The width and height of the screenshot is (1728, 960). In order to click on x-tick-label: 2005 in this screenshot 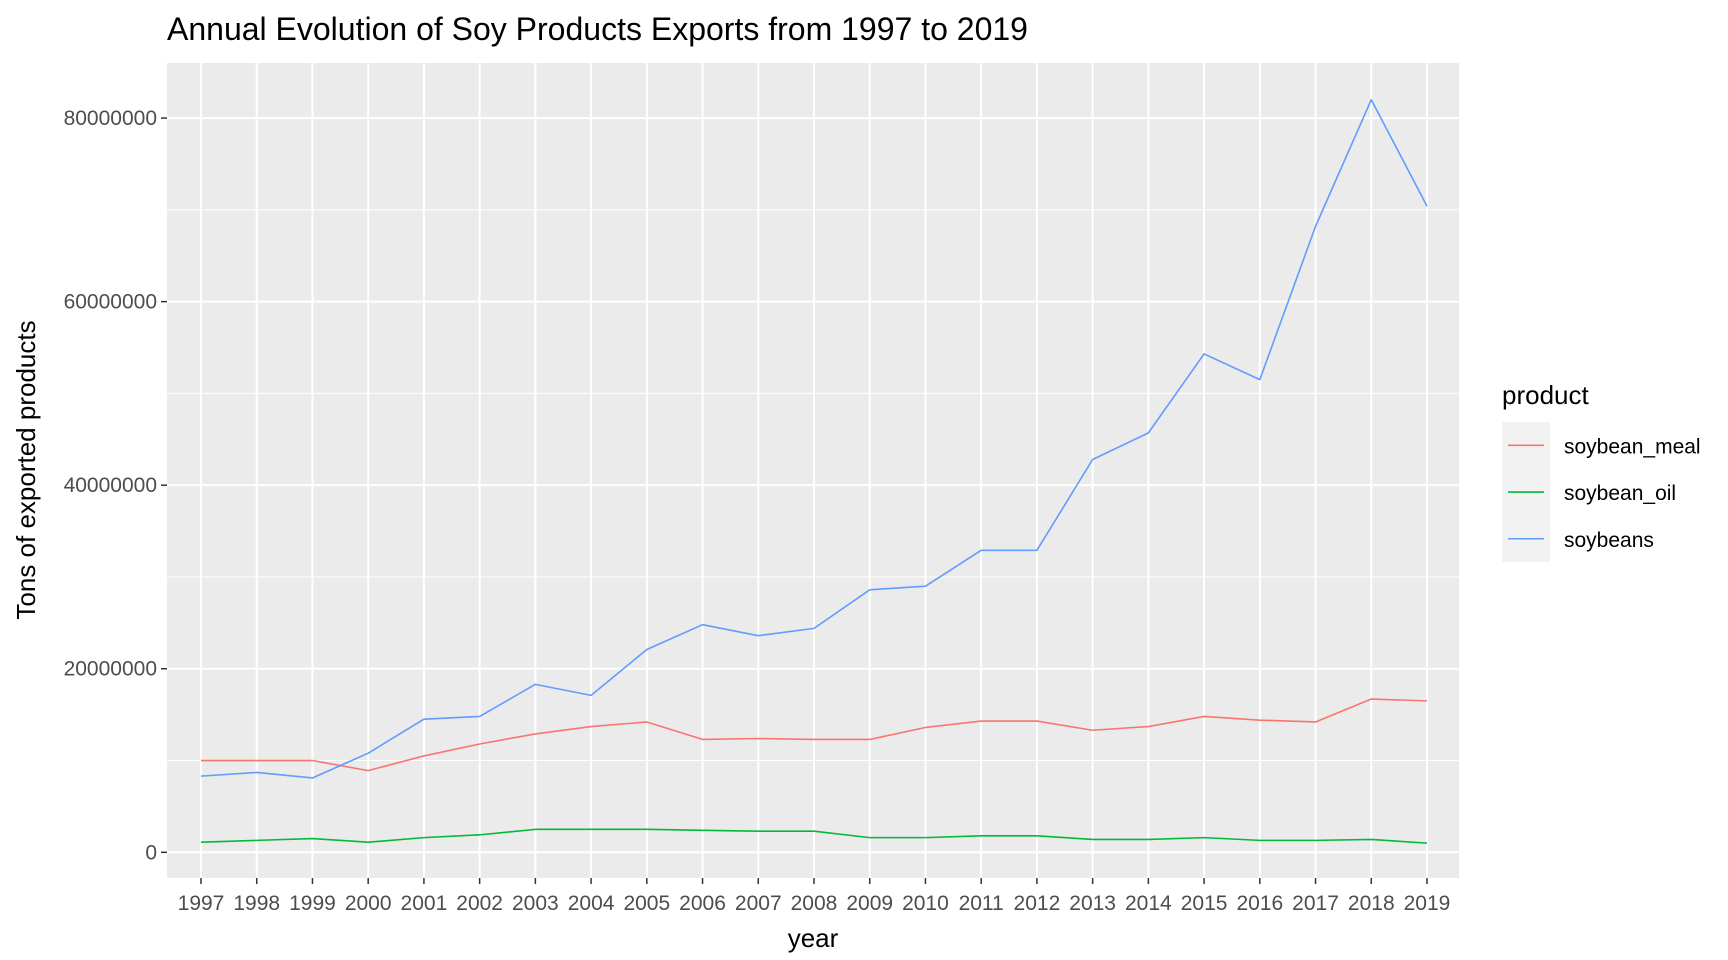, I will do `click(646, 903)`.